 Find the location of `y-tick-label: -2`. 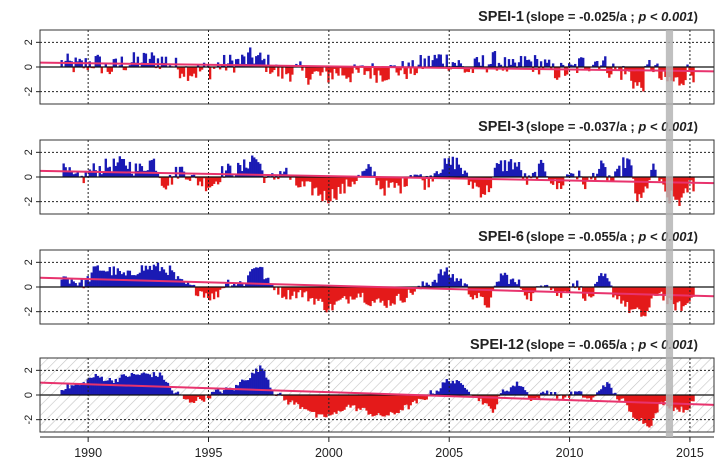

y-tick-label: -2 is located at coordinates (29, 202).